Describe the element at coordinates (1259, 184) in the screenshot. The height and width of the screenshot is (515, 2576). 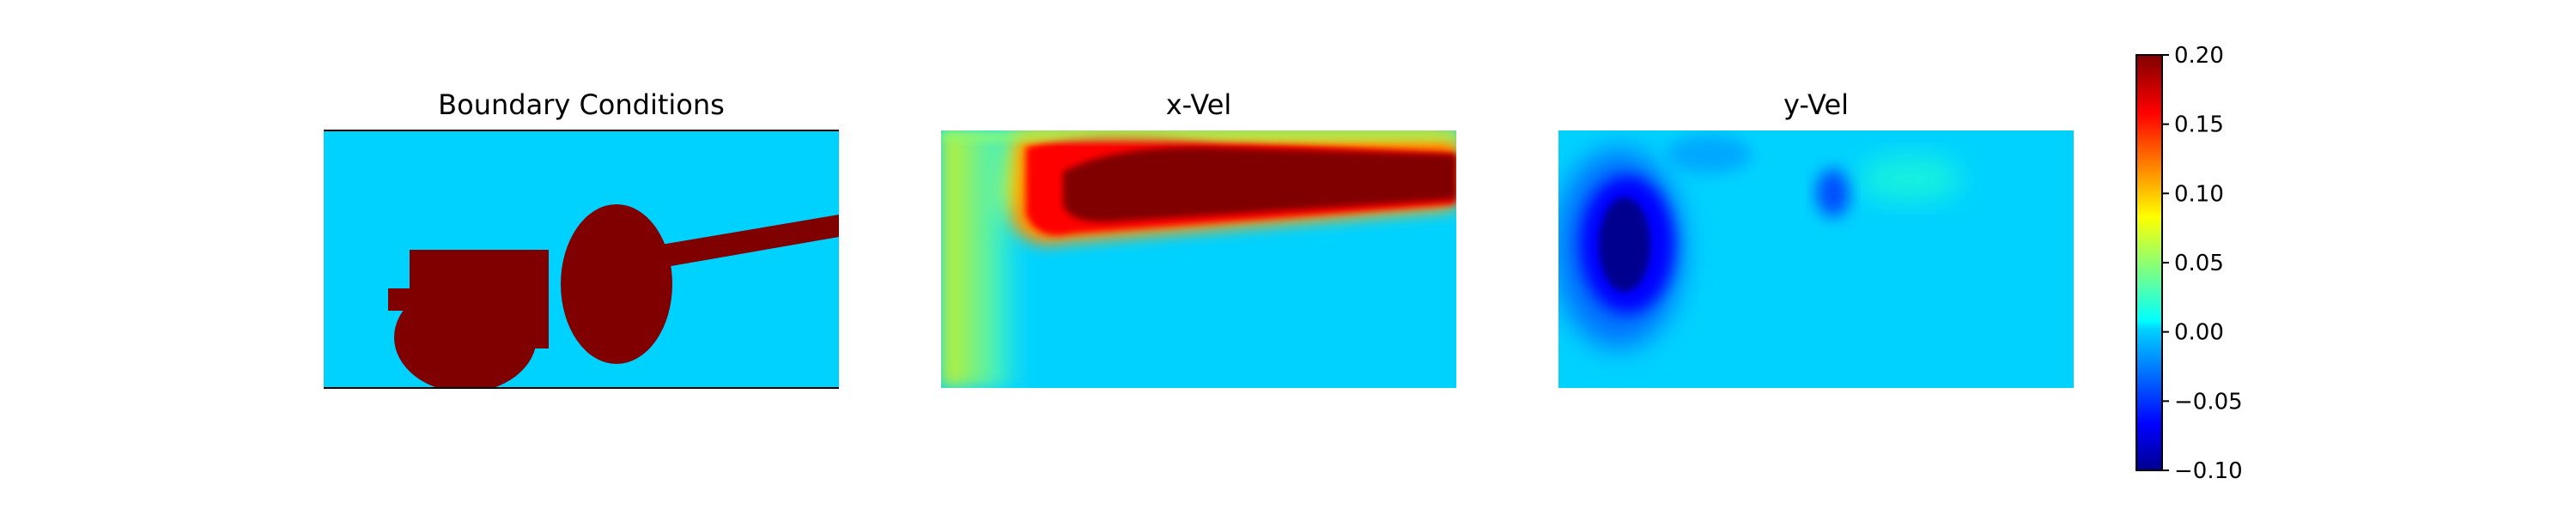
I see `xvel-jet-core` at that location.